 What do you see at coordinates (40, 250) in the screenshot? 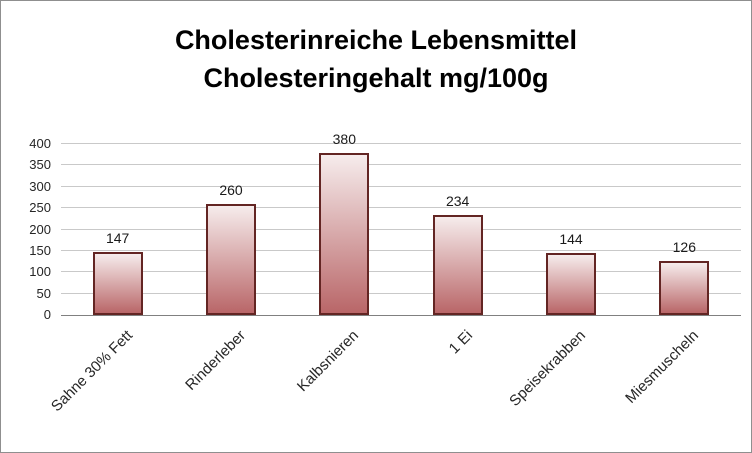
I see `y-axis-tick-label: 150` at bounding box center [40, 250].